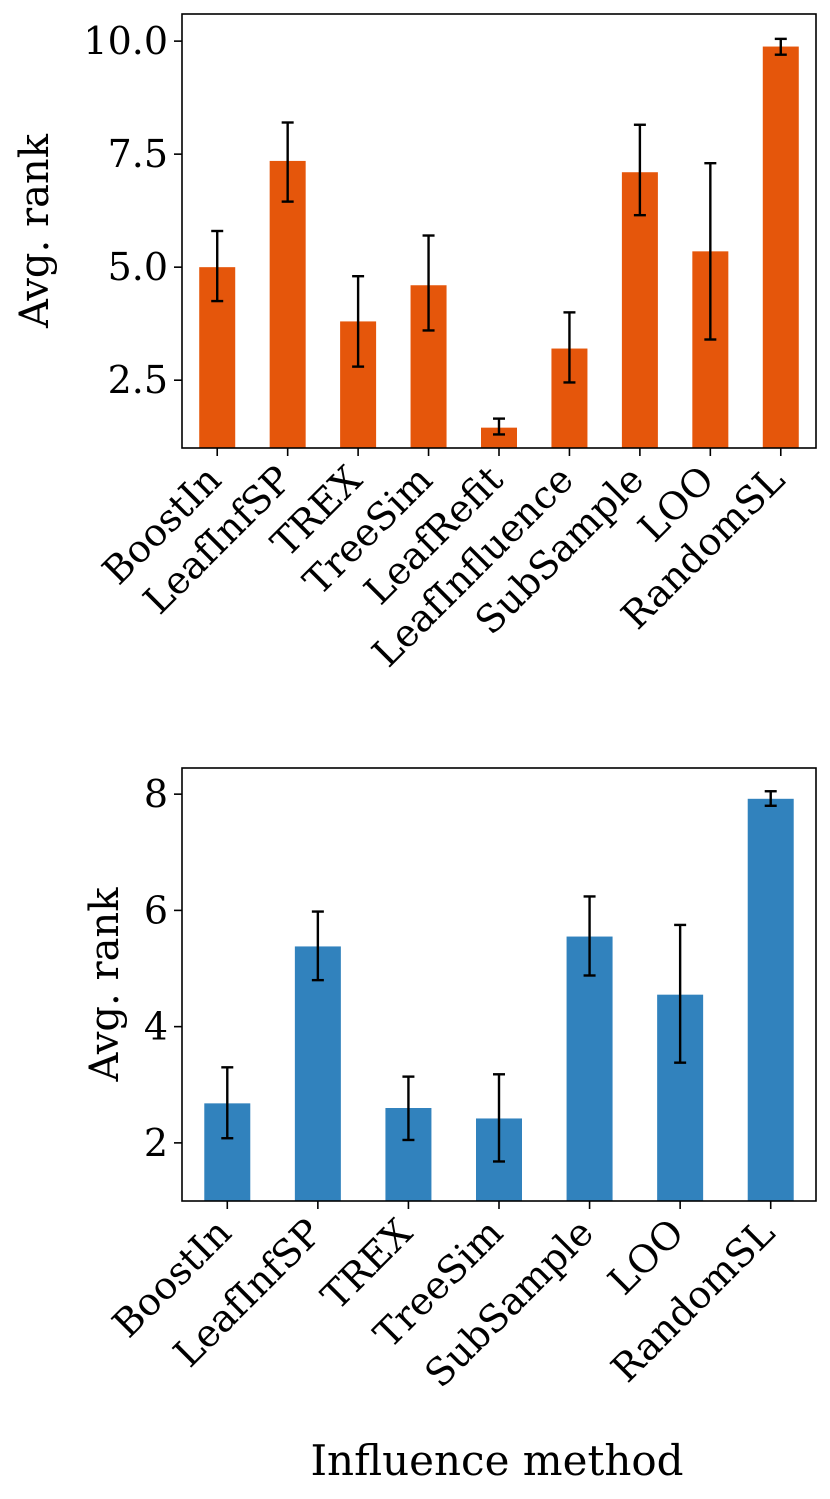  Describe the element at coordinates (156, 910) in the screenshot. I see `y-tick-label: 6` at that location.